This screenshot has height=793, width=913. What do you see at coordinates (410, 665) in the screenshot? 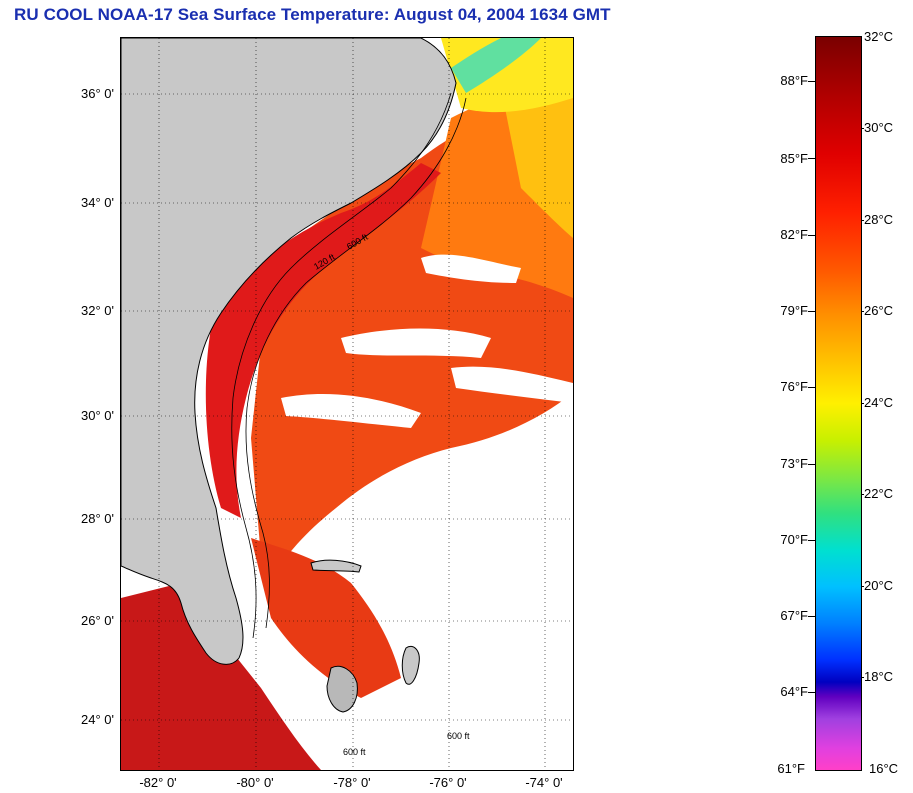
I see `land-bahamas-eleuthera` at bounding box center [410, 665].